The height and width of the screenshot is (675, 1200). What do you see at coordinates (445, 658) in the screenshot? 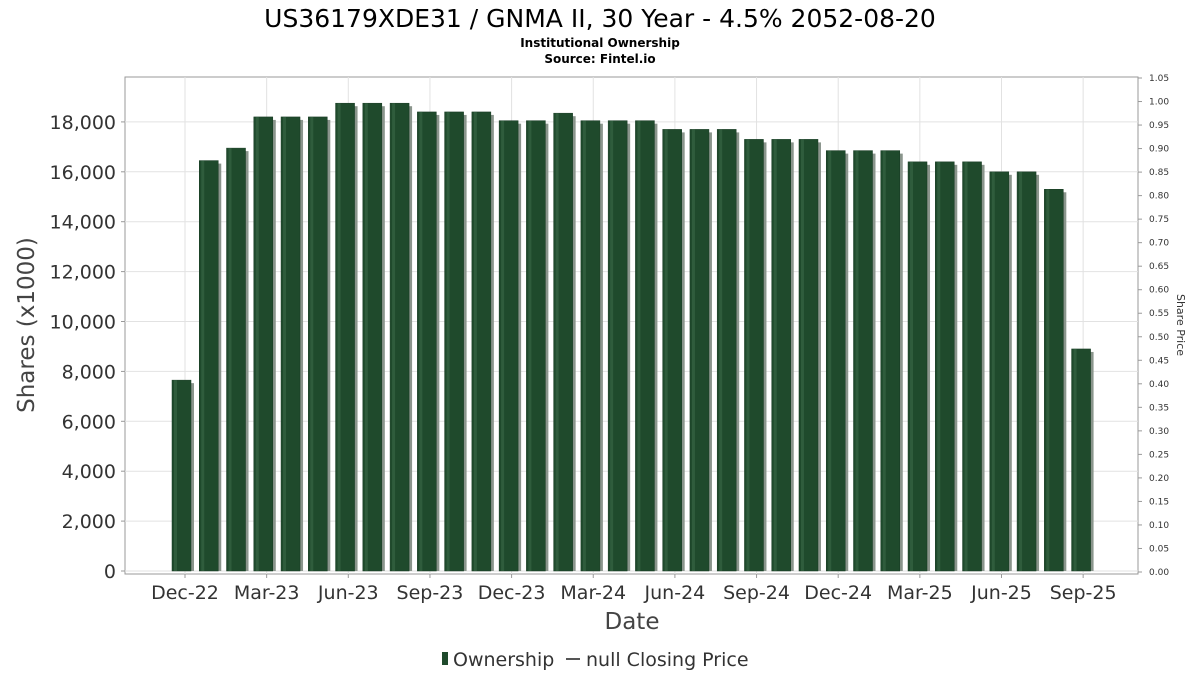
I see `legend-swatch-ownership` at bounding box center [445, 658].